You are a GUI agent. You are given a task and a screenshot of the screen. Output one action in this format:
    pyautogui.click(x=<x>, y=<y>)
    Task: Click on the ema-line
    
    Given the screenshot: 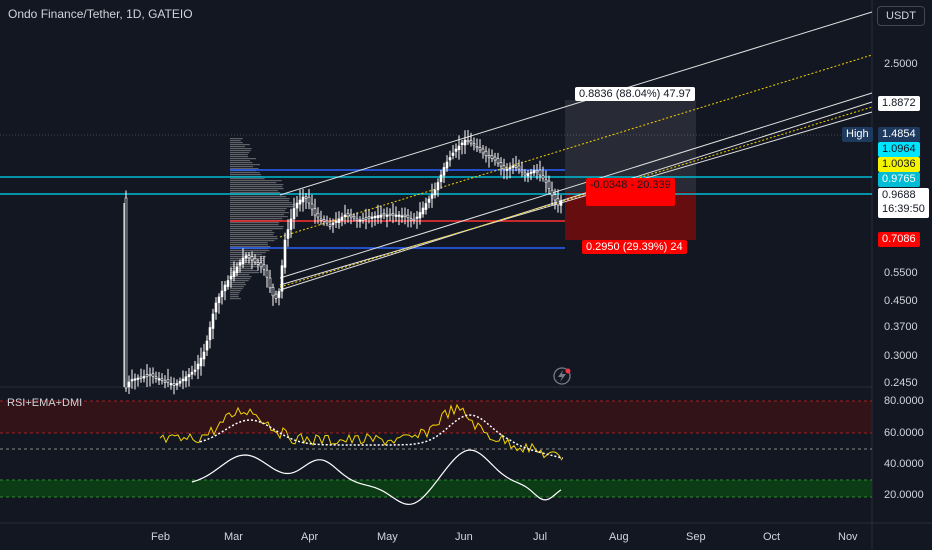 What is the action you would take?
    pyautogui.click(x=381, y=436)
    